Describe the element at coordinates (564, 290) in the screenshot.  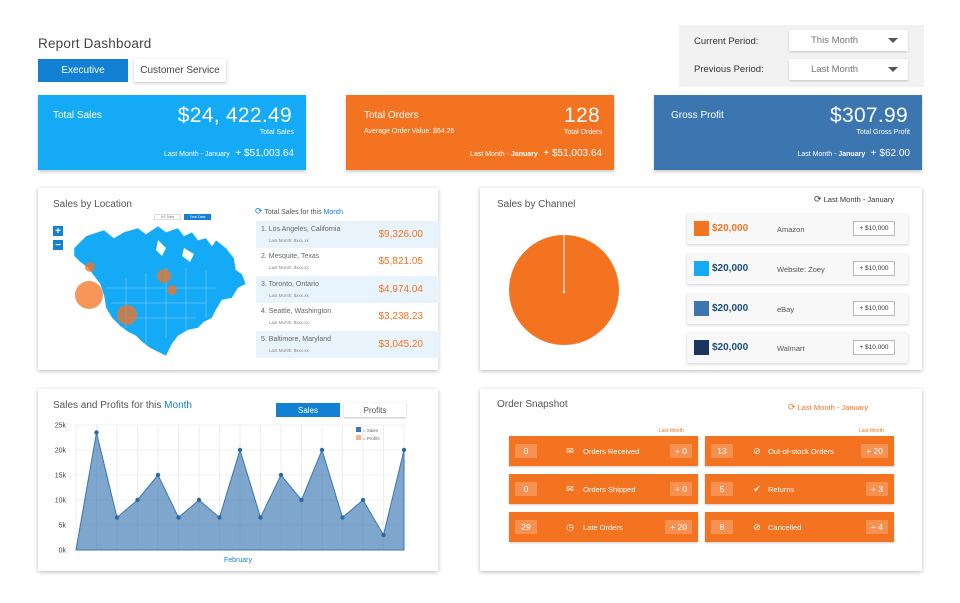
I see `channel-pie-chart` at that location.